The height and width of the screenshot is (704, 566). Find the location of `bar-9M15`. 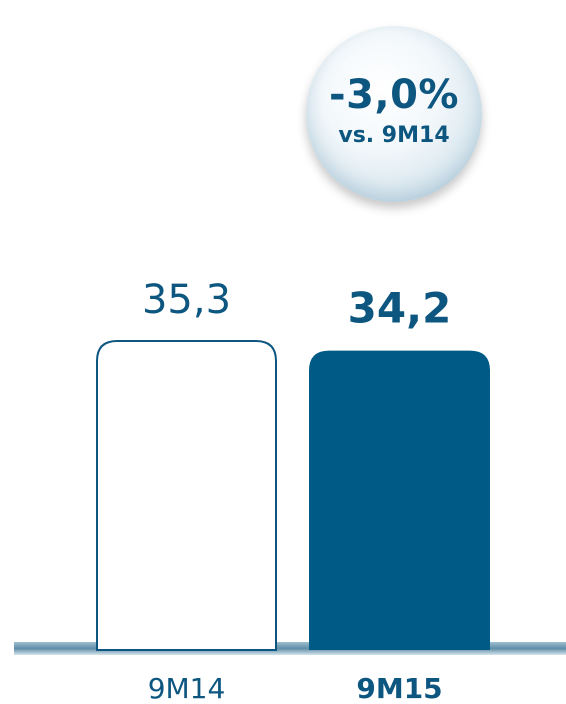

bar-9M15 is located at coordinates (399, 500).